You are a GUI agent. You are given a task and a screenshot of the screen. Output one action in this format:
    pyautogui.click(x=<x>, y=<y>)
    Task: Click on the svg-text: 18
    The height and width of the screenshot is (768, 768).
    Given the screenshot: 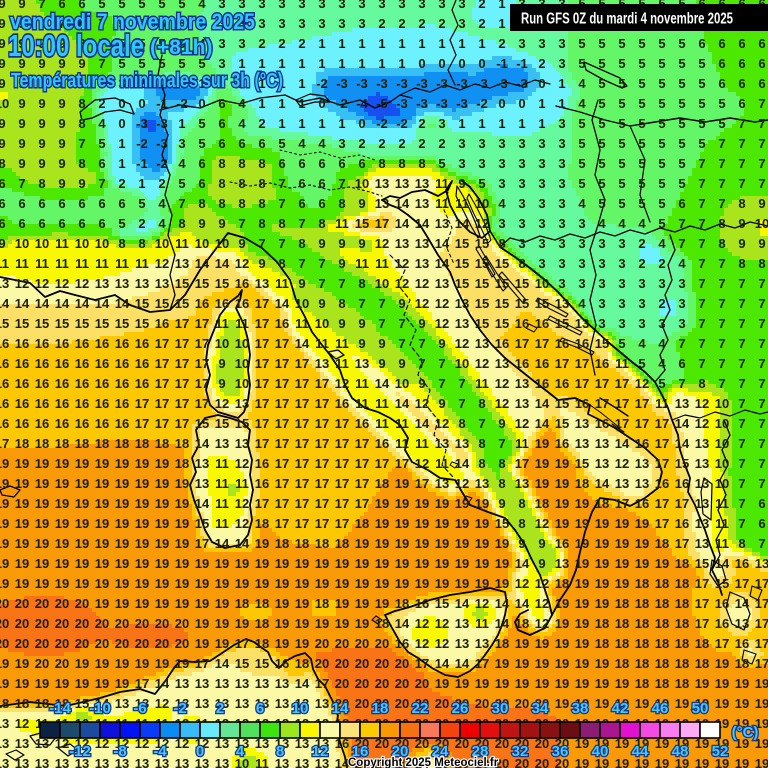 What is the action you would take?
    pyautogui.click(x=162, y=443)
    